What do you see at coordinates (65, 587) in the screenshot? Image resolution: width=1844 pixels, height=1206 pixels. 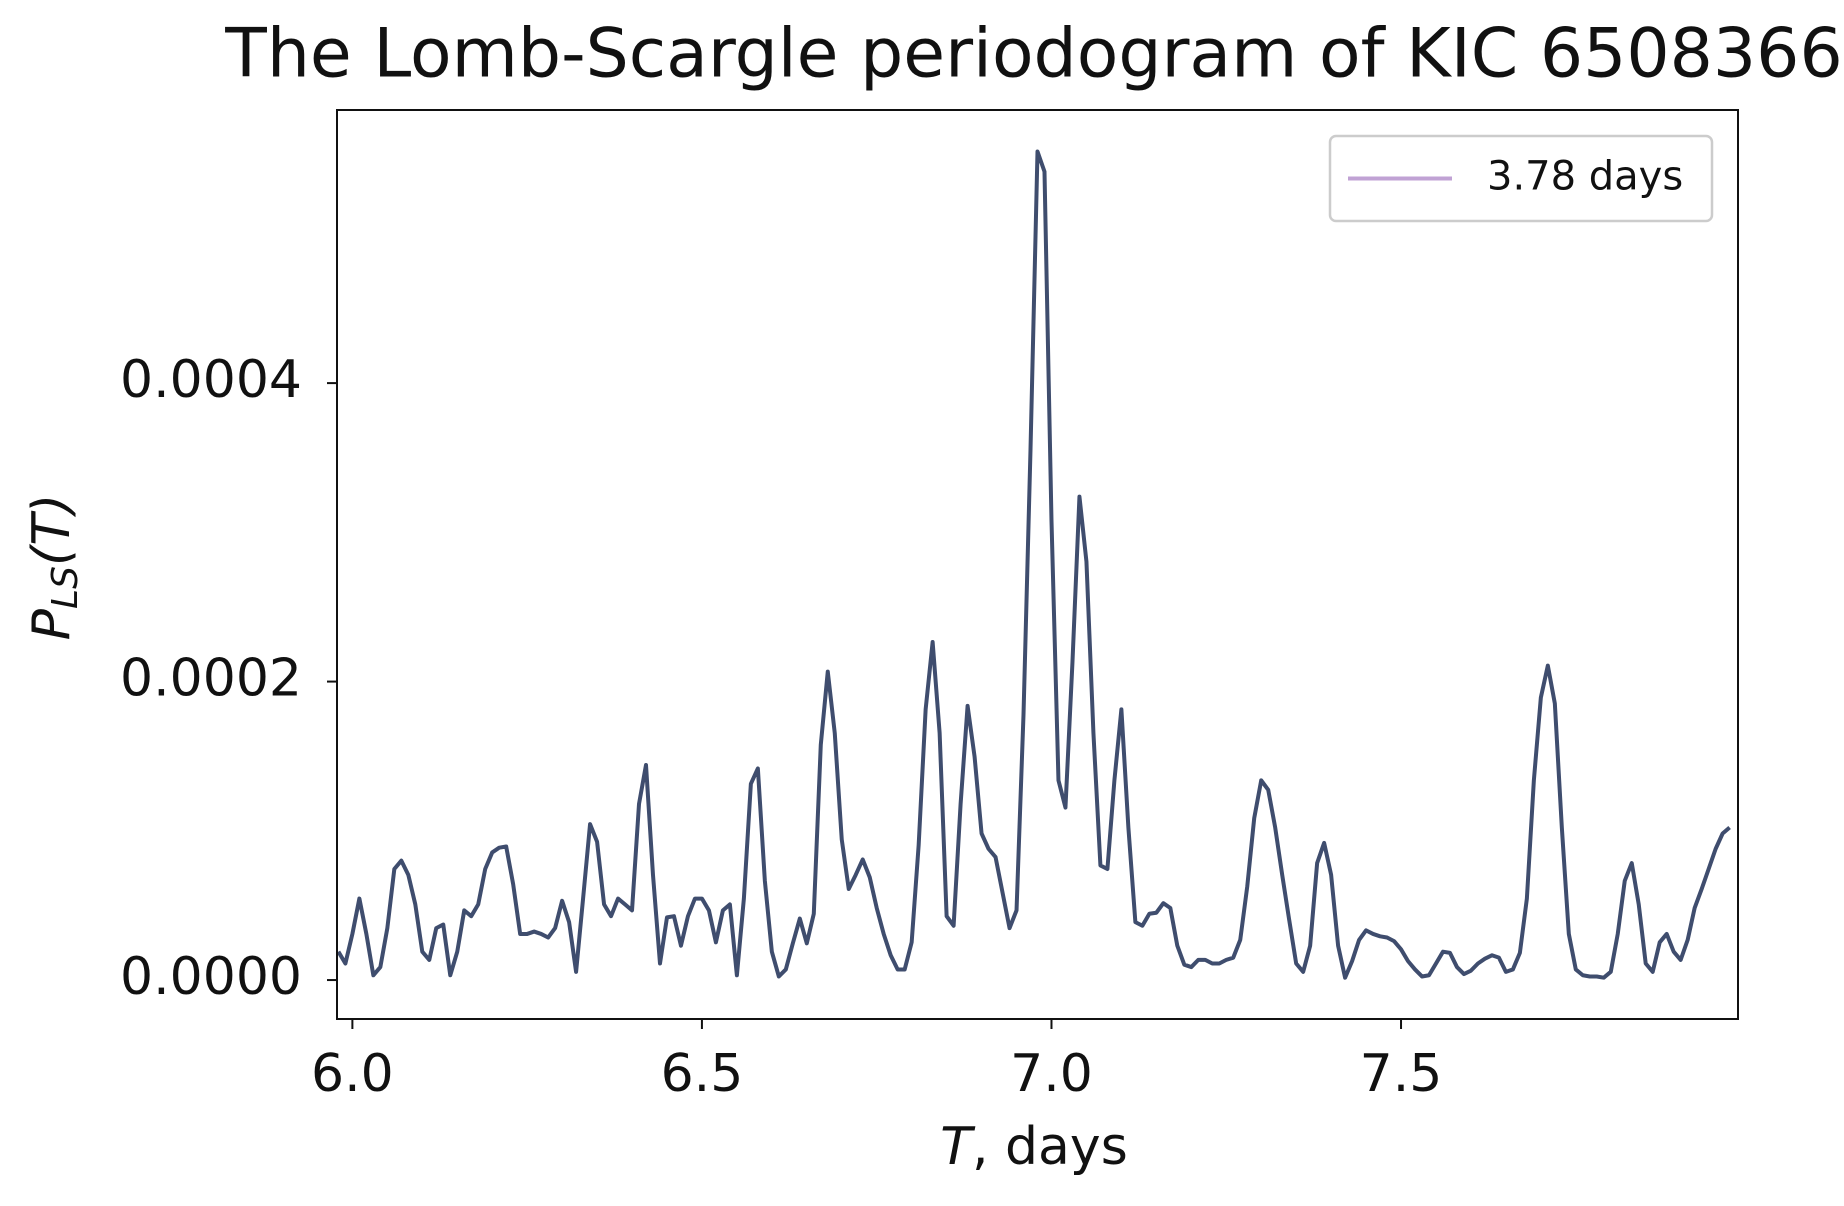 I see `y-label-sub: LS` at bounding box center [65, 587].